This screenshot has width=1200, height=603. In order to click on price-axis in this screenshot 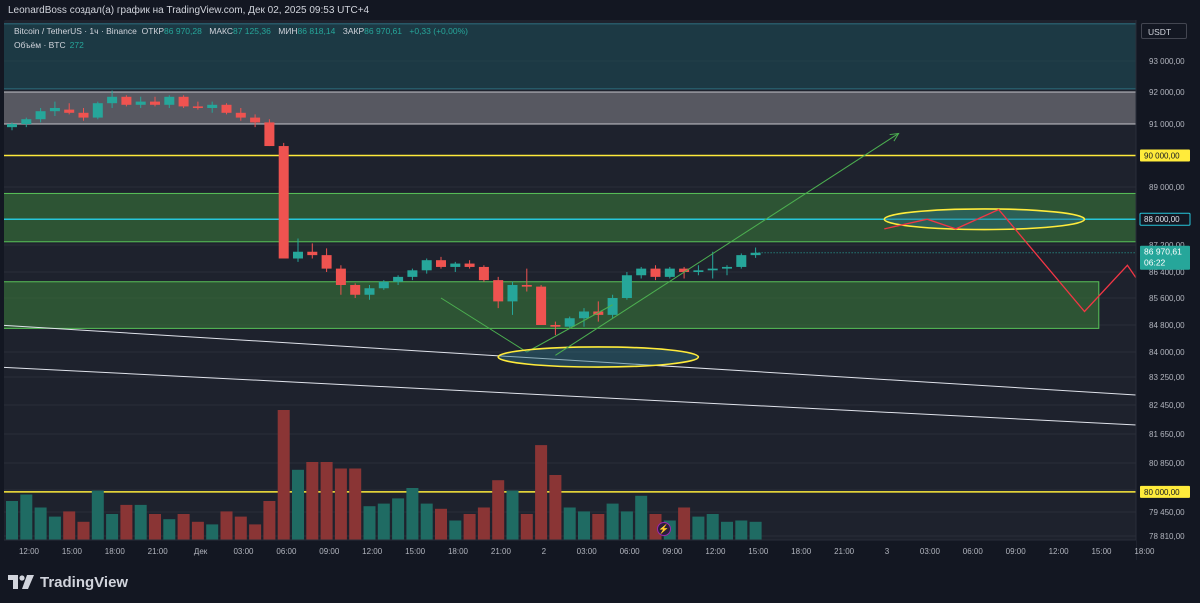, I will do `click(1166, 290)`.